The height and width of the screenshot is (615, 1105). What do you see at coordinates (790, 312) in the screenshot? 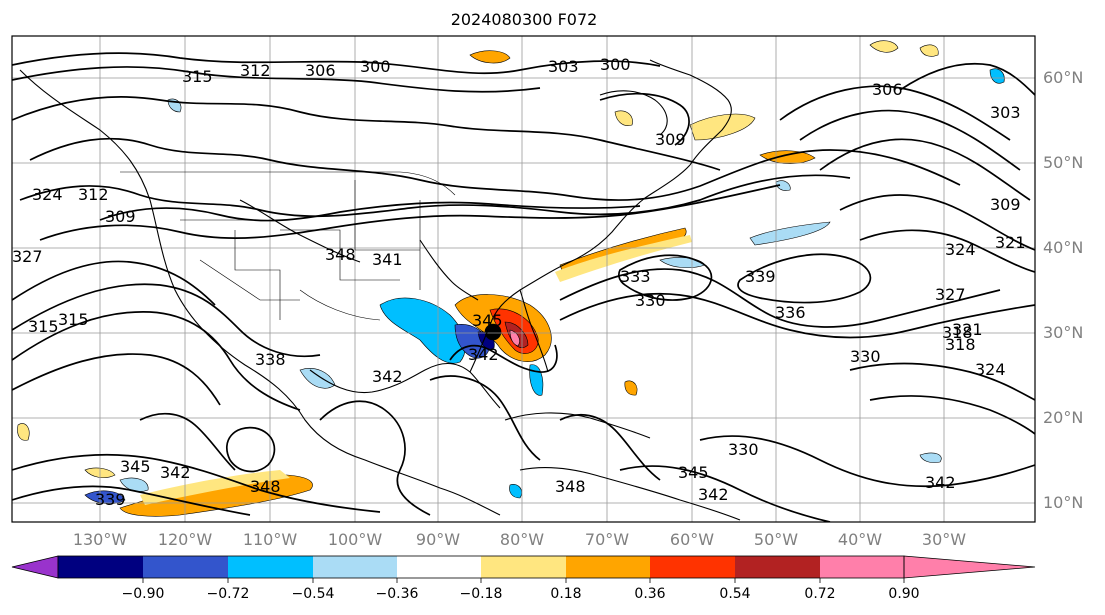
I see `contour-label: 336` at bounding box center [790, 312].